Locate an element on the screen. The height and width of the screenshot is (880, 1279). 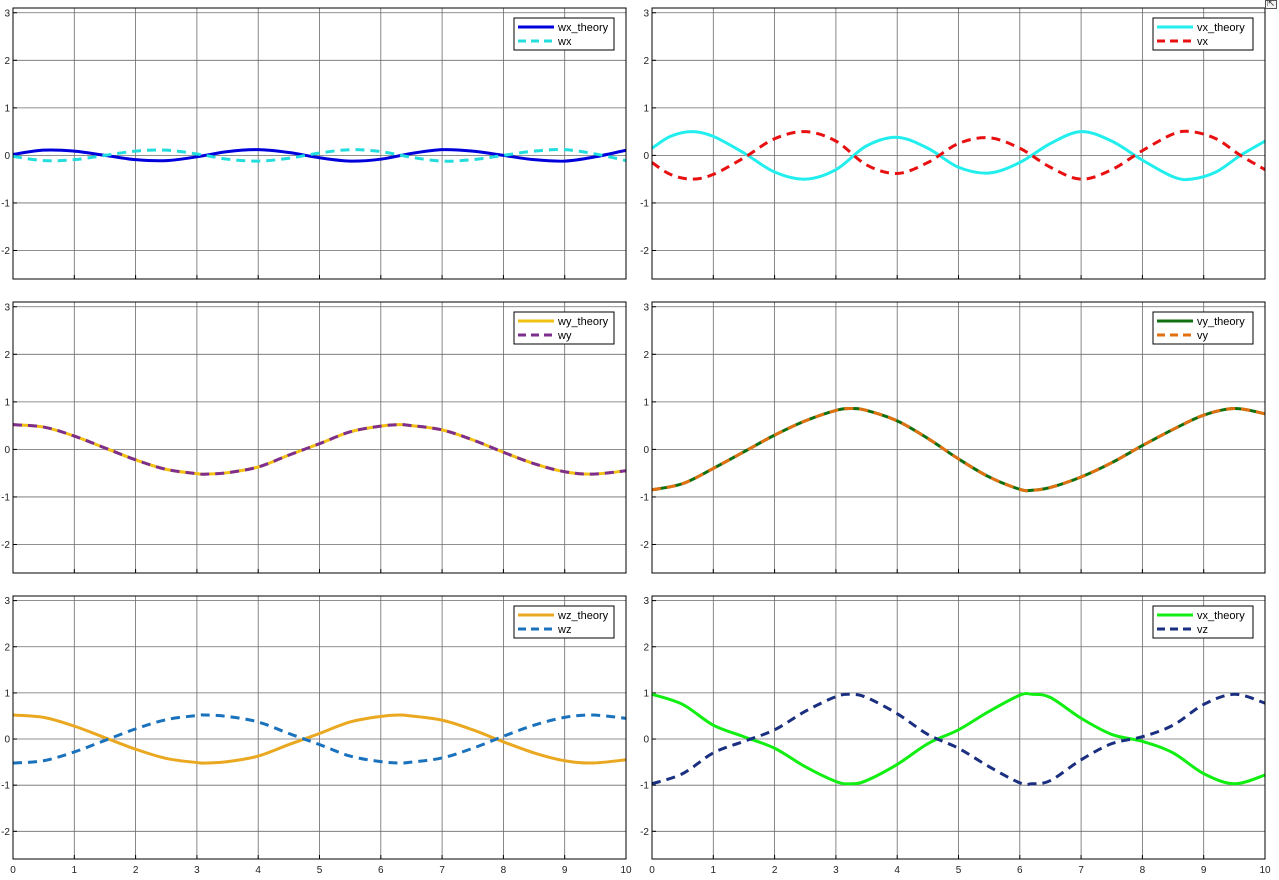
series-line-vx is located at coordinates (958, 155).